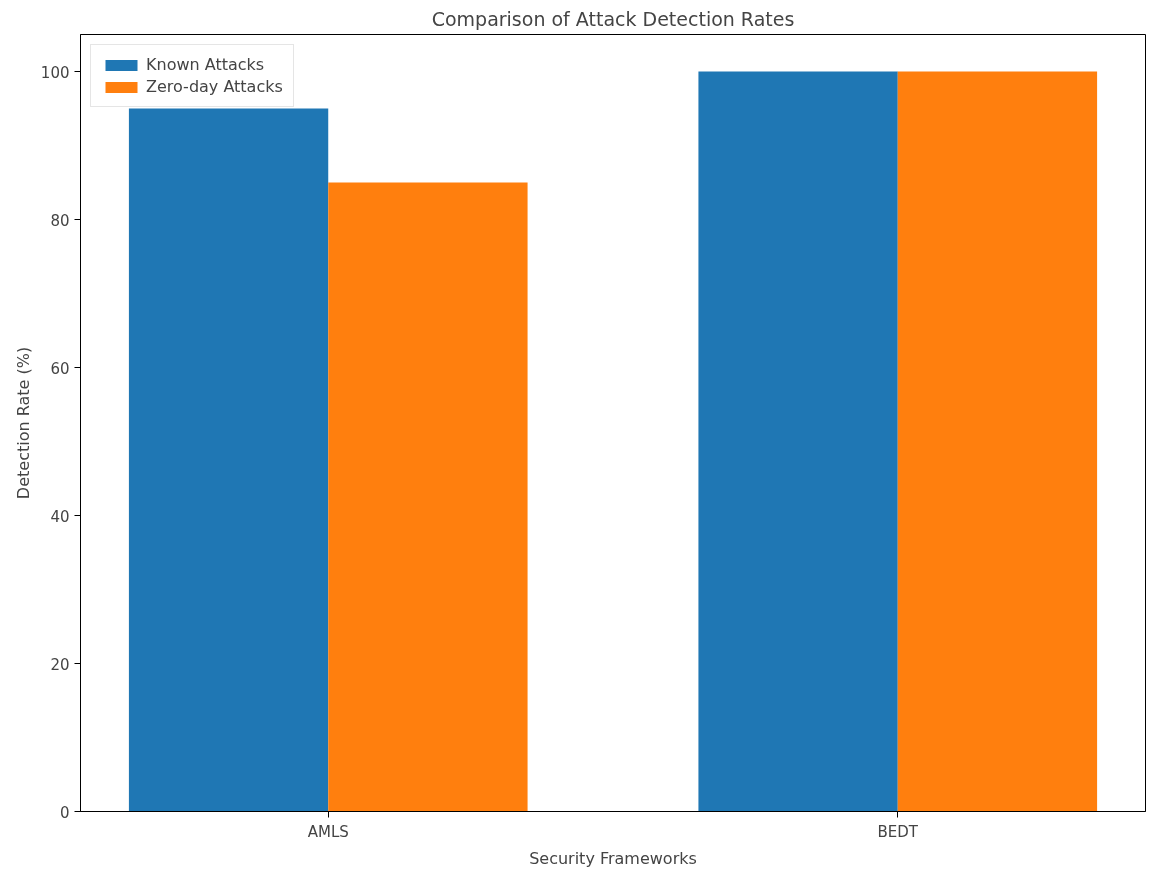 The image size is (1176, 888). I want to click on y-tick-label: 60, so click(60, 368).